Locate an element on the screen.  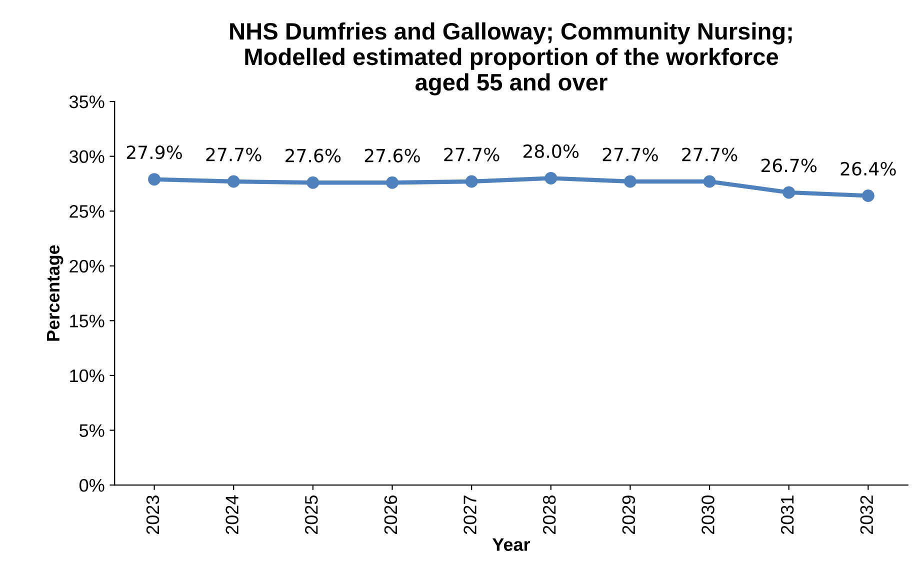
data-label: 26.7% is located at coordinates (789, 165).